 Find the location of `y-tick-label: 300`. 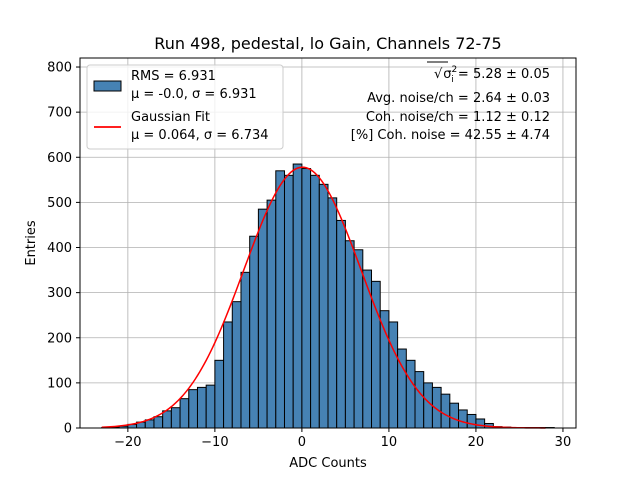

y-tick-label: 300 is located at coordinates (59, 293).